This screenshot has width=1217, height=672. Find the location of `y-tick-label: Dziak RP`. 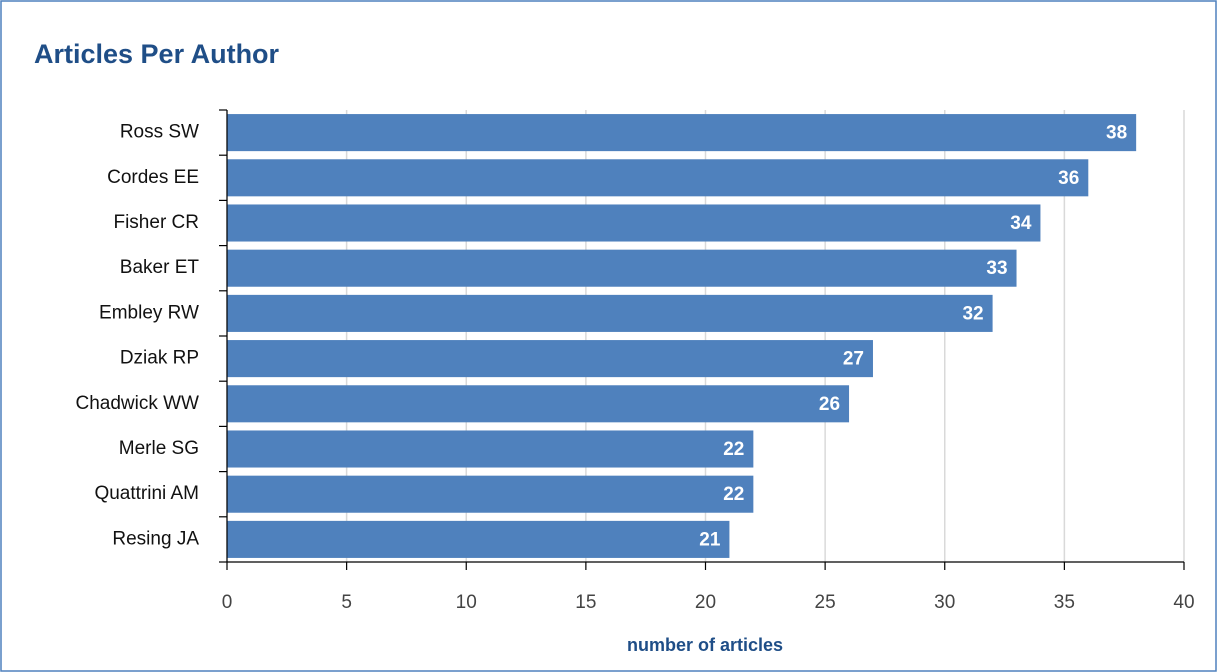

y-tick-label: Dziak RP is located at coordinates (159, 358).